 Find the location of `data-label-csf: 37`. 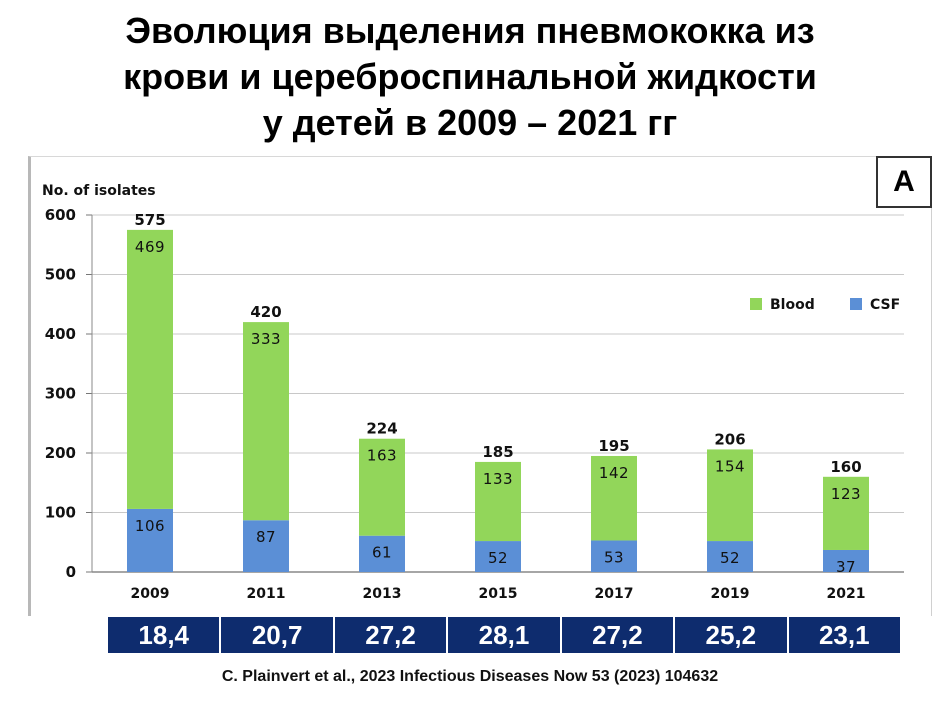

data-label-csf: 37 is located at coordinates (846, 567).